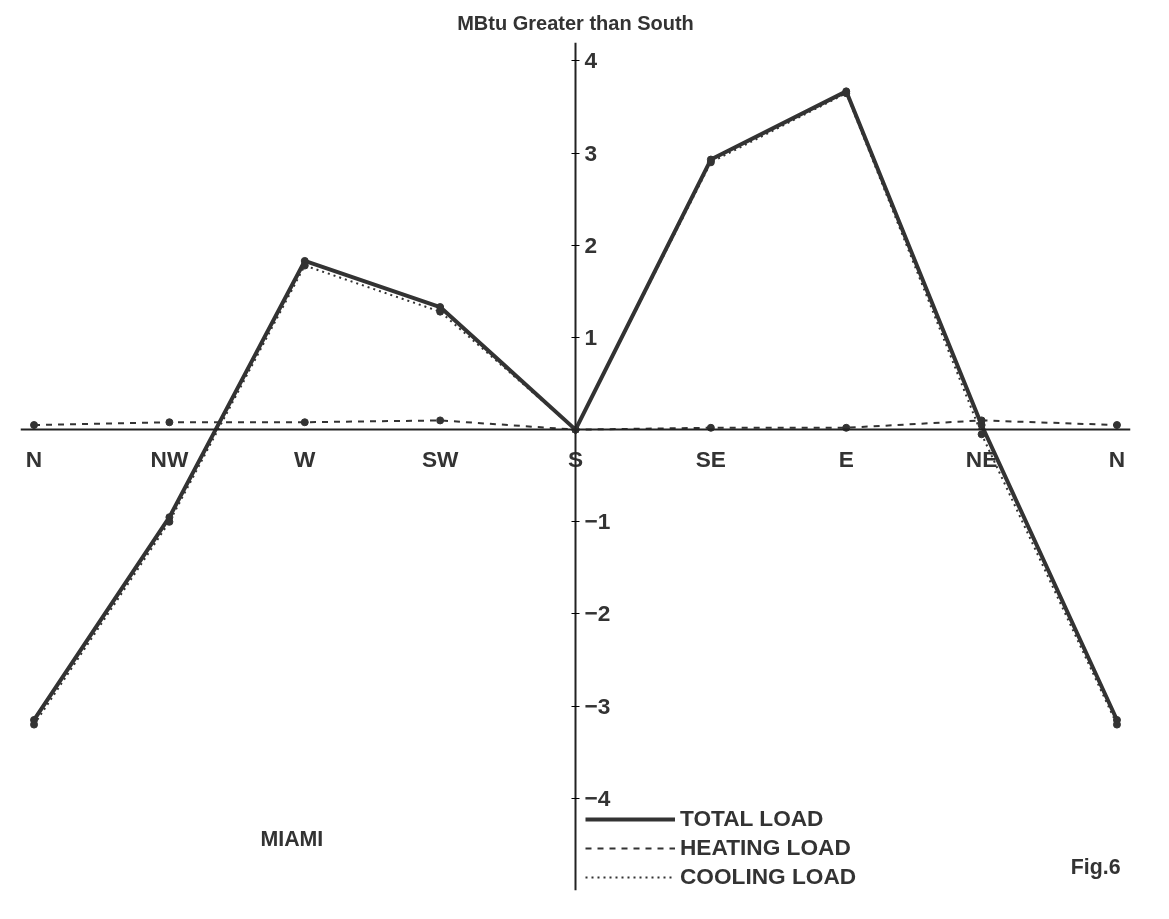 The height and width of the screenshot is (919, 1169). I want to click on y-axis-title: MBtu Greater than South, so click(575, 22).